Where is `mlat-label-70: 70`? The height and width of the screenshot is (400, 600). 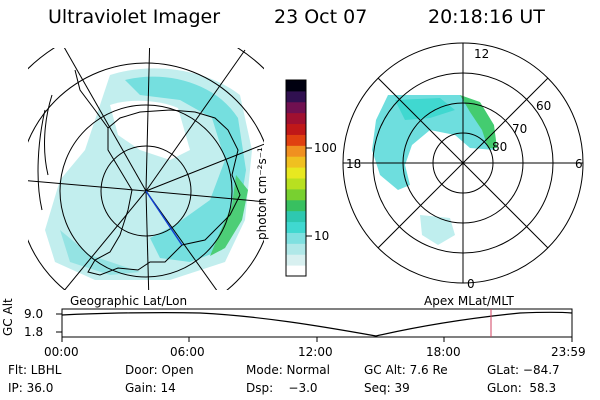
mlat-label-70: 70 is located at coordinates (520, 129).